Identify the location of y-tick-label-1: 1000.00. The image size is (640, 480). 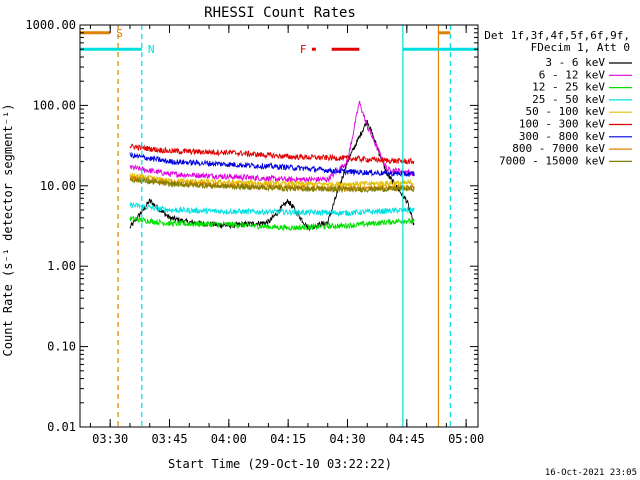
(50, 25).